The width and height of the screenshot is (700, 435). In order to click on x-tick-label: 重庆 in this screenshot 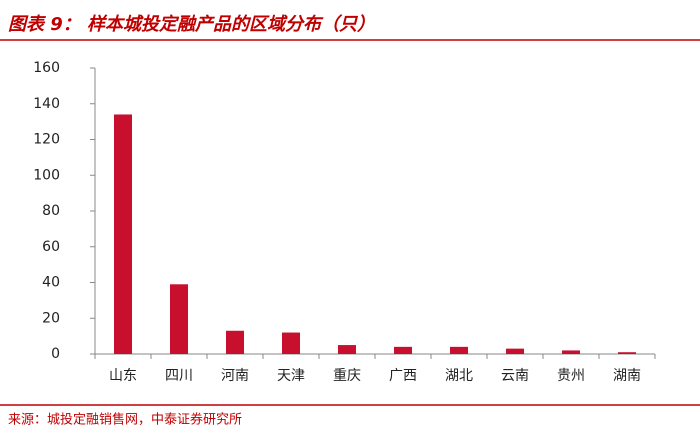, I will do `click(347, 376)`.